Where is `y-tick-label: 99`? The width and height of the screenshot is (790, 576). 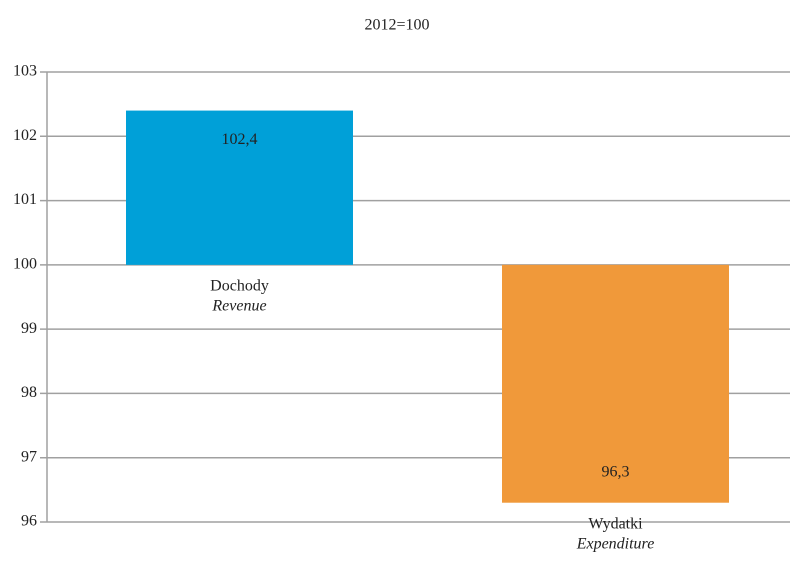 y-tick-label: 99 is located at coordinates (29, 328).